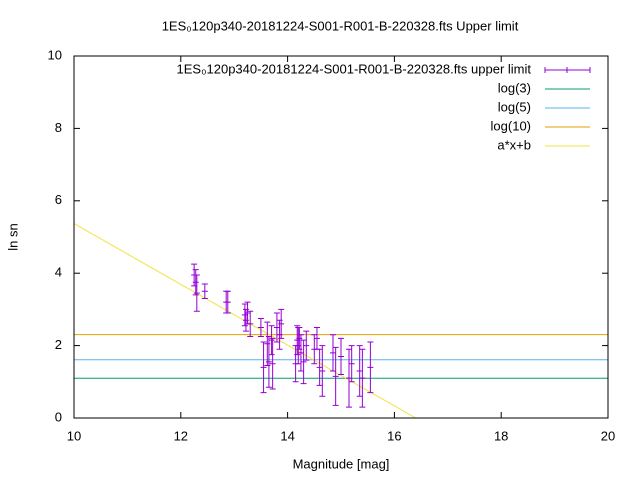 This screenshot has height=480, width=640. I want to click on legend-label: log(5), so click(514, 106).